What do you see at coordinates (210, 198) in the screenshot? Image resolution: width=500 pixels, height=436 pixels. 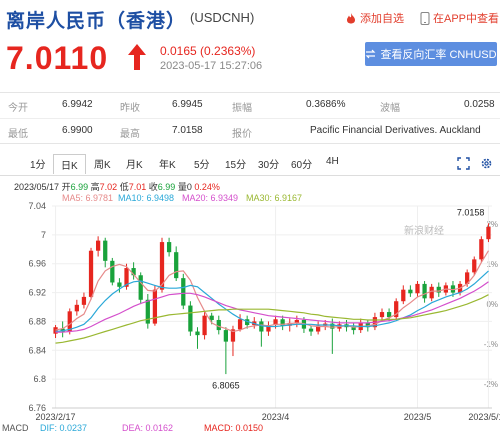 I see `ma20-label: MA20: 6.9349` at bounding box center [210, 198].